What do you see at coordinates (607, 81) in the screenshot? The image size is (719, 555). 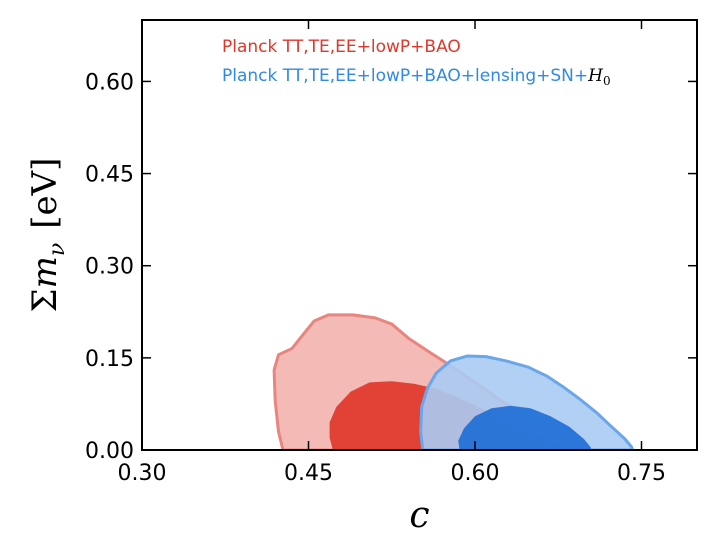 I see `legend-entry-h0-subscript: 0` at bounding box center [607, 81].